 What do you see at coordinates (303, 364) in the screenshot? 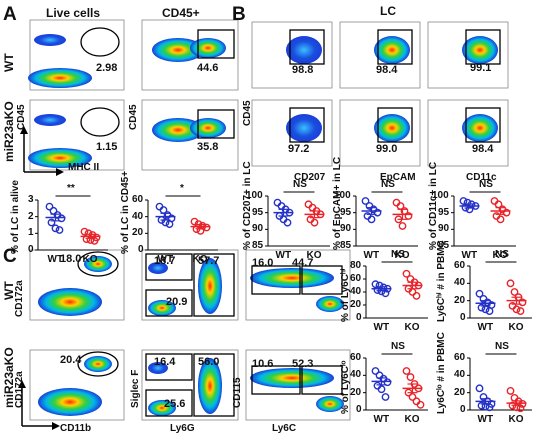
I see `gate-c-ko-ly6c-2: 52.3` at bounding box center [303, 364].